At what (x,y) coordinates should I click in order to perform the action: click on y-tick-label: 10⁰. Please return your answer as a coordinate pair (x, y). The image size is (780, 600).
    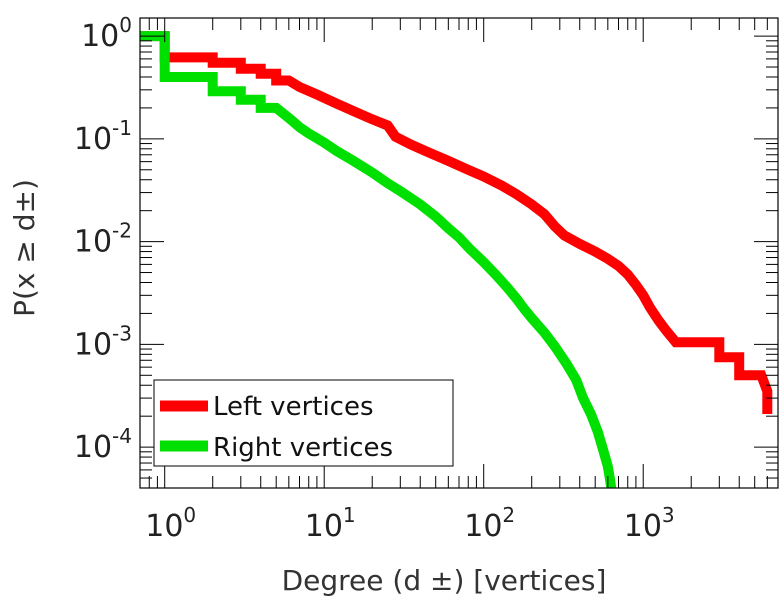
    Looking at the image, I should click on (106, 33).